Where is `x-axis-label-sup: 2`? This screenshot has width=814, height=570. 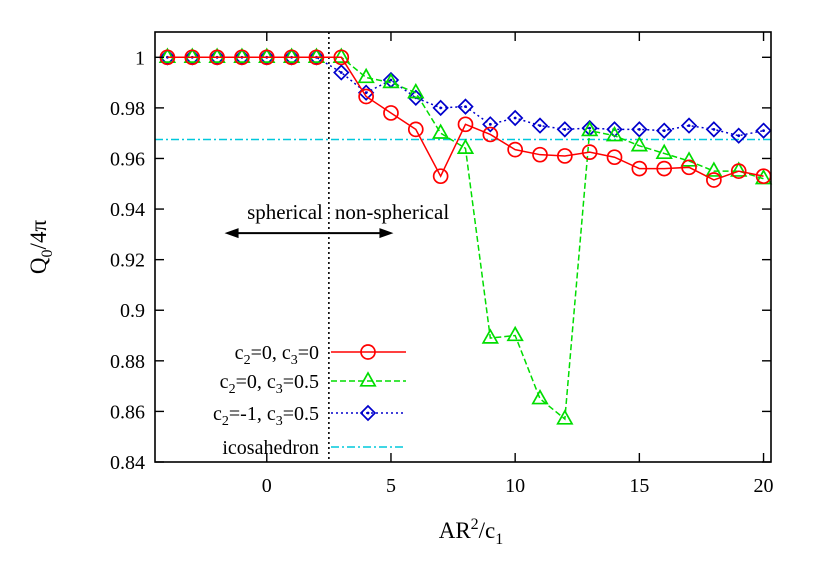 x-axis-label-sup: 2 is located at coordinates (475, 524).